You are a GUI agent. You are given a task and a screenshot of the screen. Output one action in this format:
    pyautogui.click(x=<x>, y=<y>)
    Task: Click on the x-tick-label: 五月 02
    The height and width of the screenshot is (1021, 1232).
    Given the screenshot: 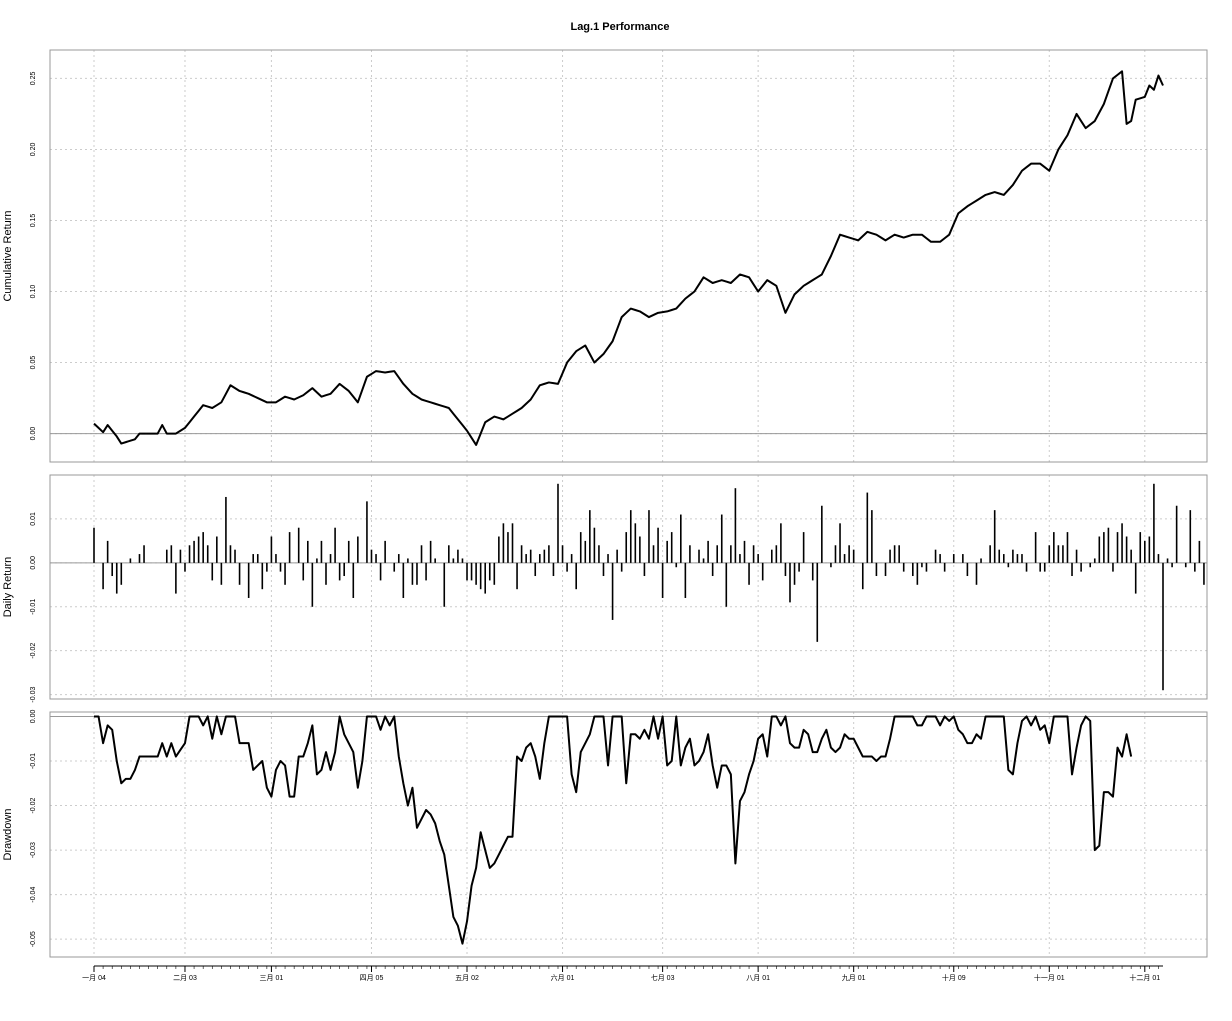 What is the action you would take?
    pyautogui.click(x=467, y=978)
    